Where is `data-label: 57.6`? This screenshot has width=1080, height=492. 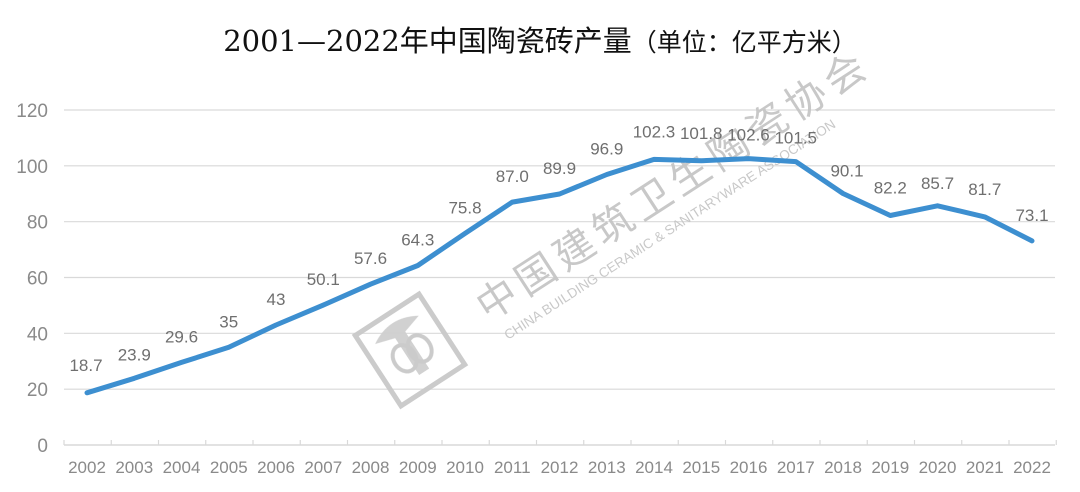 data-label: 57.6 is located at coordinates (370, 258).